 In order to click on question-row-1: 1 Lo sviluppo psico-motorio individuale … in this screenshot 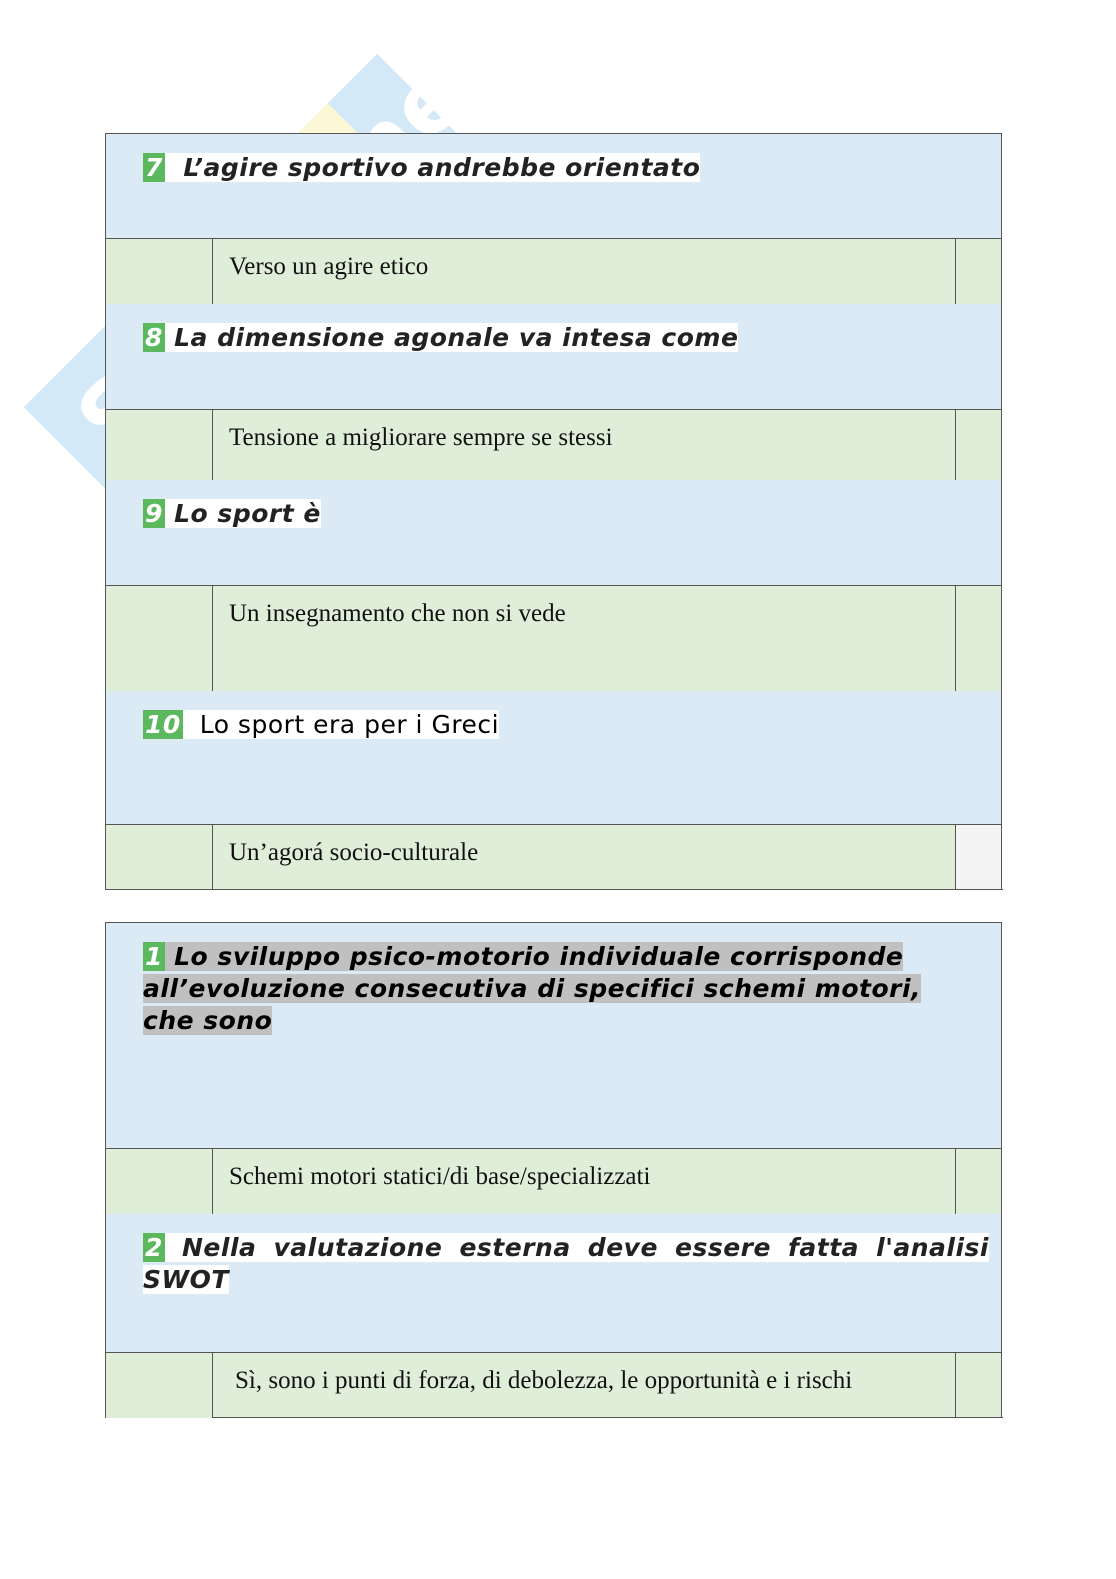, I will do `click(553, 1035)`.